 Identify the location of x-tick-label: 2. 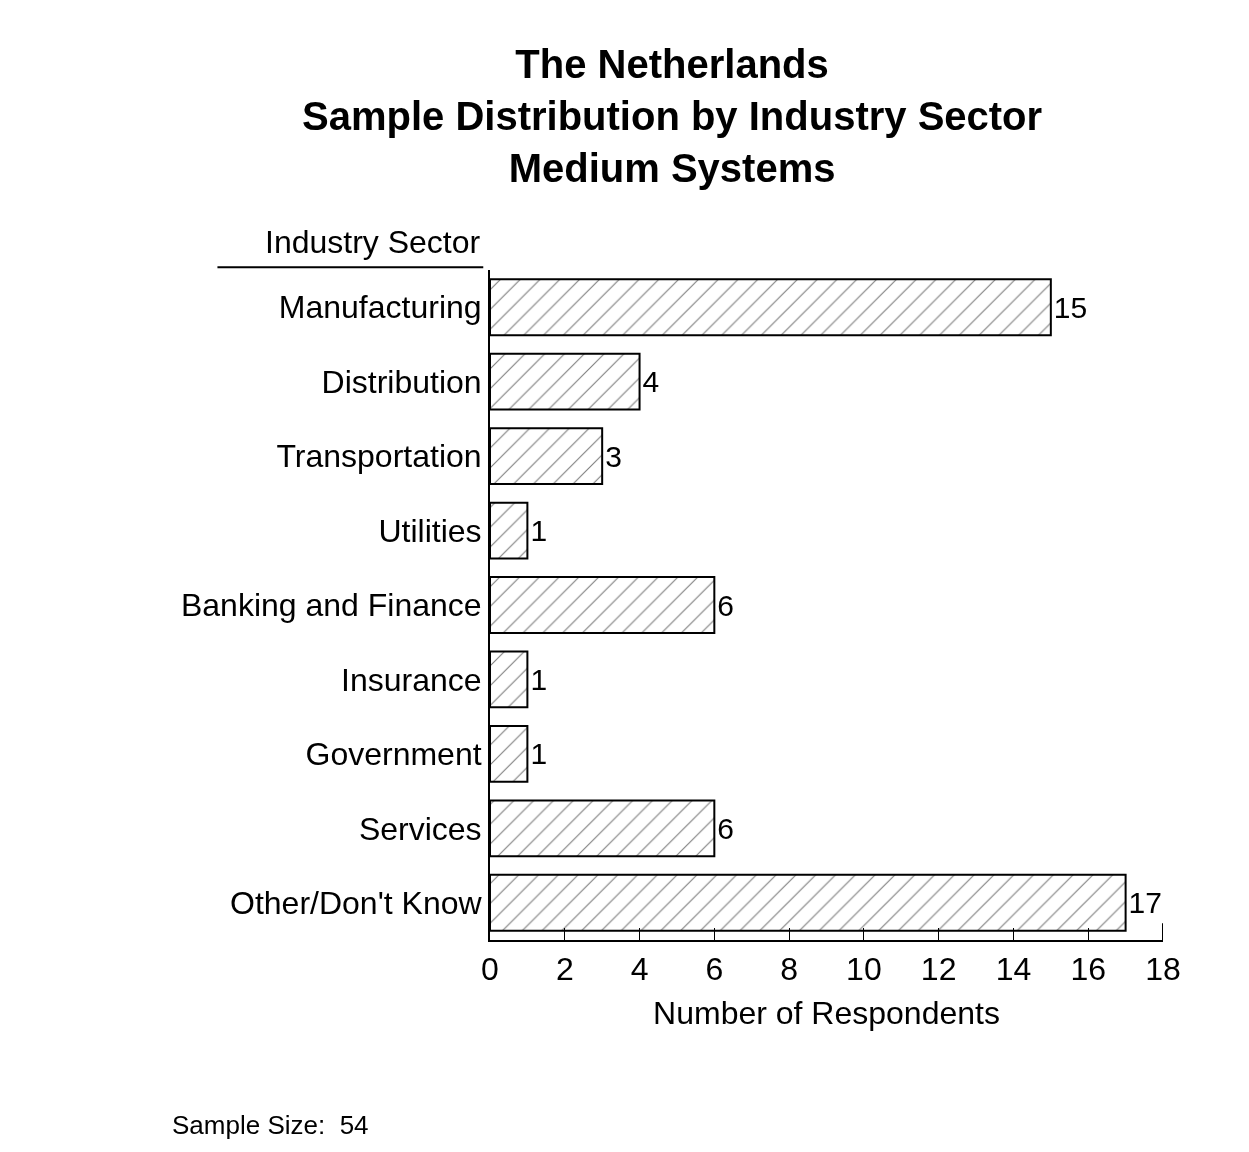
(564, 969).